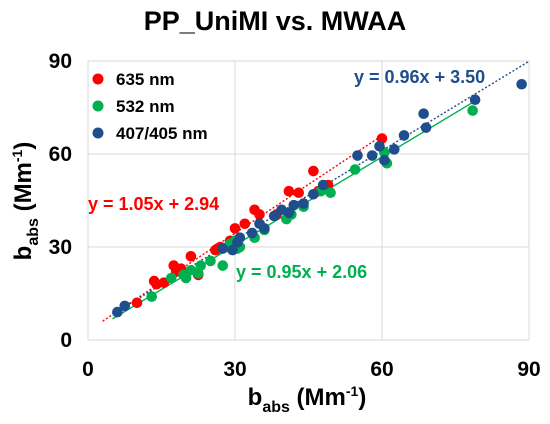 The image size is (550, 424). I want to click on x-axis-label-unit-open: (Mm, so click(318, 397).